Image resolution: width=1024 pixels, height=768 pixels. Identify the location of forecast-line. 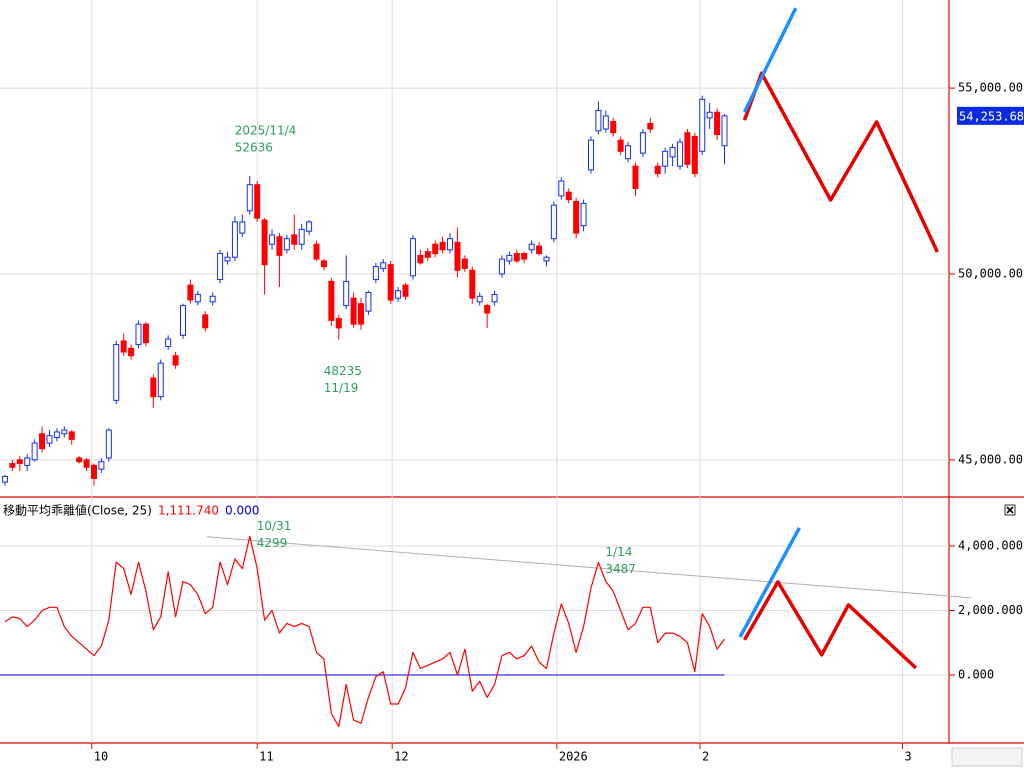
(830, 625).